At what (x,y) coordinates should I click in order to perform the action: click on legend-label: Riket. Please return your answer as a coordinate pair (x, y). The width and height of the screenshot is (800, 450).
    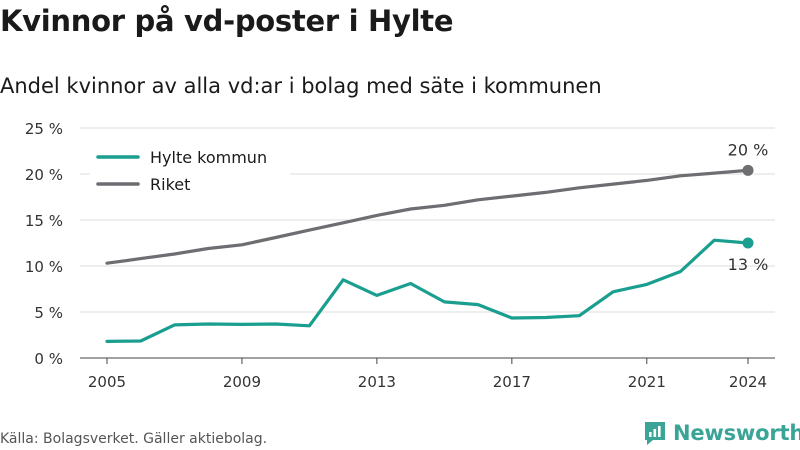
    Looking at the image, I should click on (170, 184).